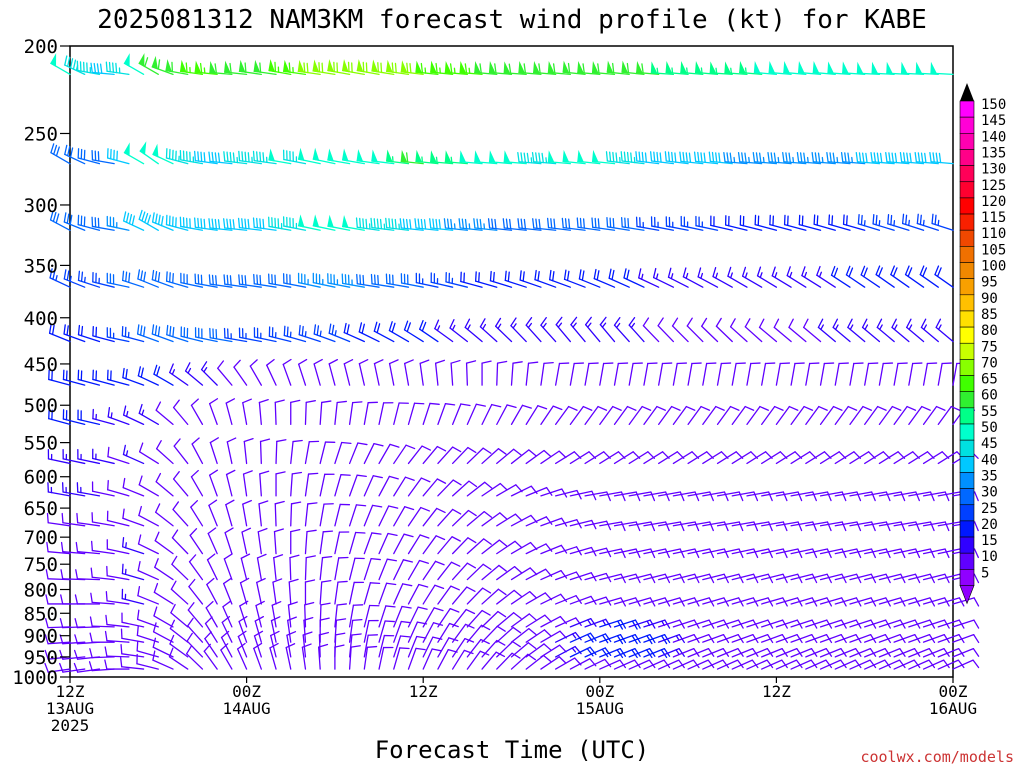  Describe the element at coordinates (41, 614) in the screenshot. I see `pressure-tick-label: 850` at that location.